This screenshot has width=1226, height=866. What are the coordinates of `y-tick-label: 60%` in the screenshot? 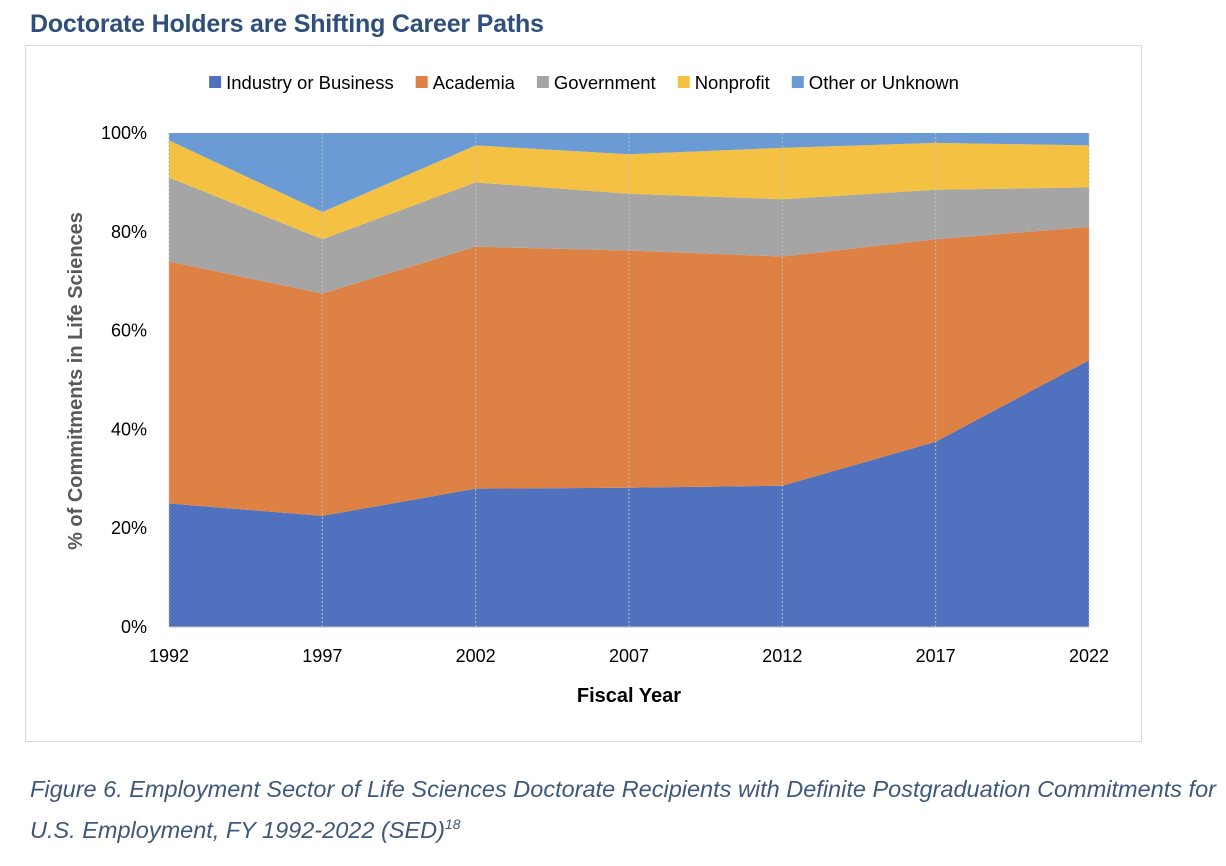 It's located at (129, 331).